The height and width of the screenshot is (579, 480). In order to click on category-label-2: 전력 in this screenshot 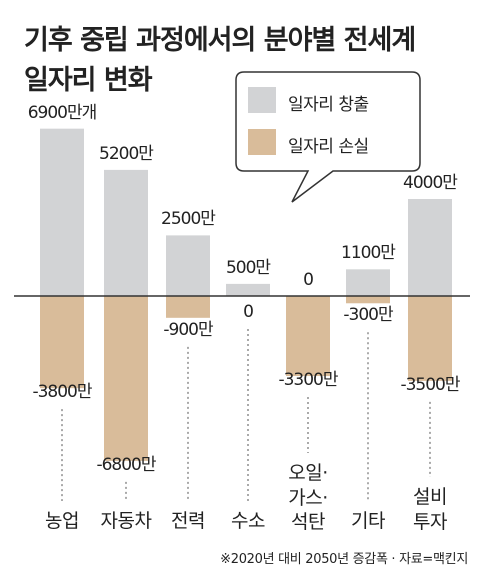, I will do `click(188, 521)`.